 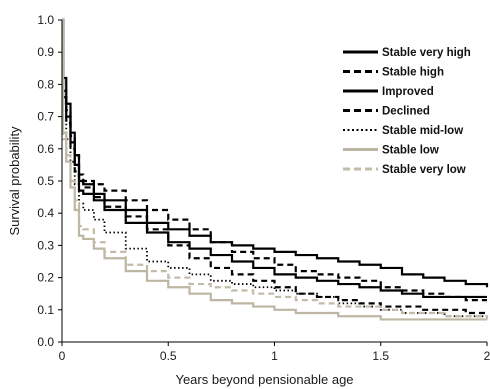 I want to click on y-tick-label: 1.0, so click(x=45, y=20).